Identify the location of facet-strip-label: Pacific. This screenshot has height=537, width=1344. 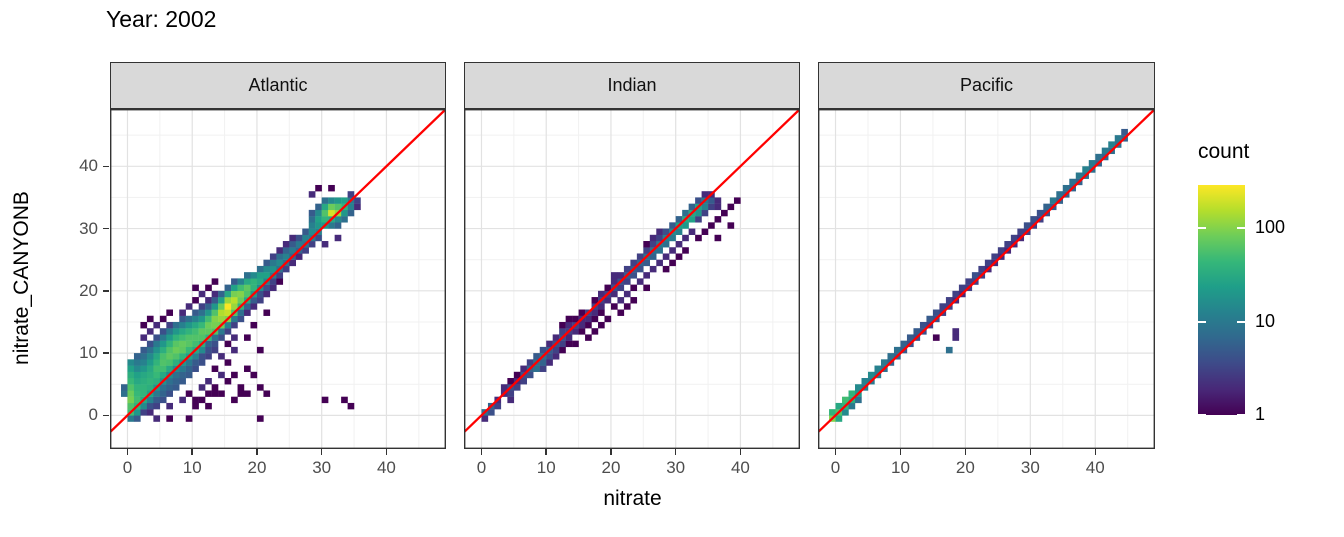
(986, 85).